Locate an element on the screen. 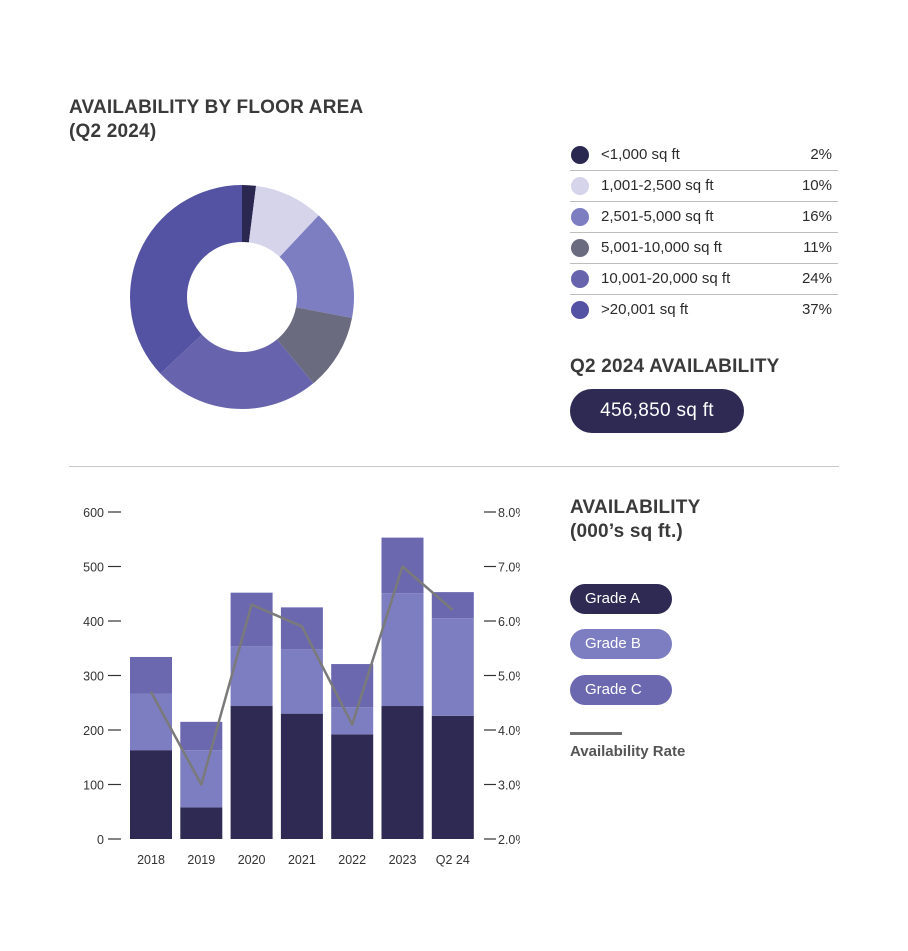 This screenshot has height=951, width=908. legend-grade-a: Grade A is located at coordinates (621, 599).